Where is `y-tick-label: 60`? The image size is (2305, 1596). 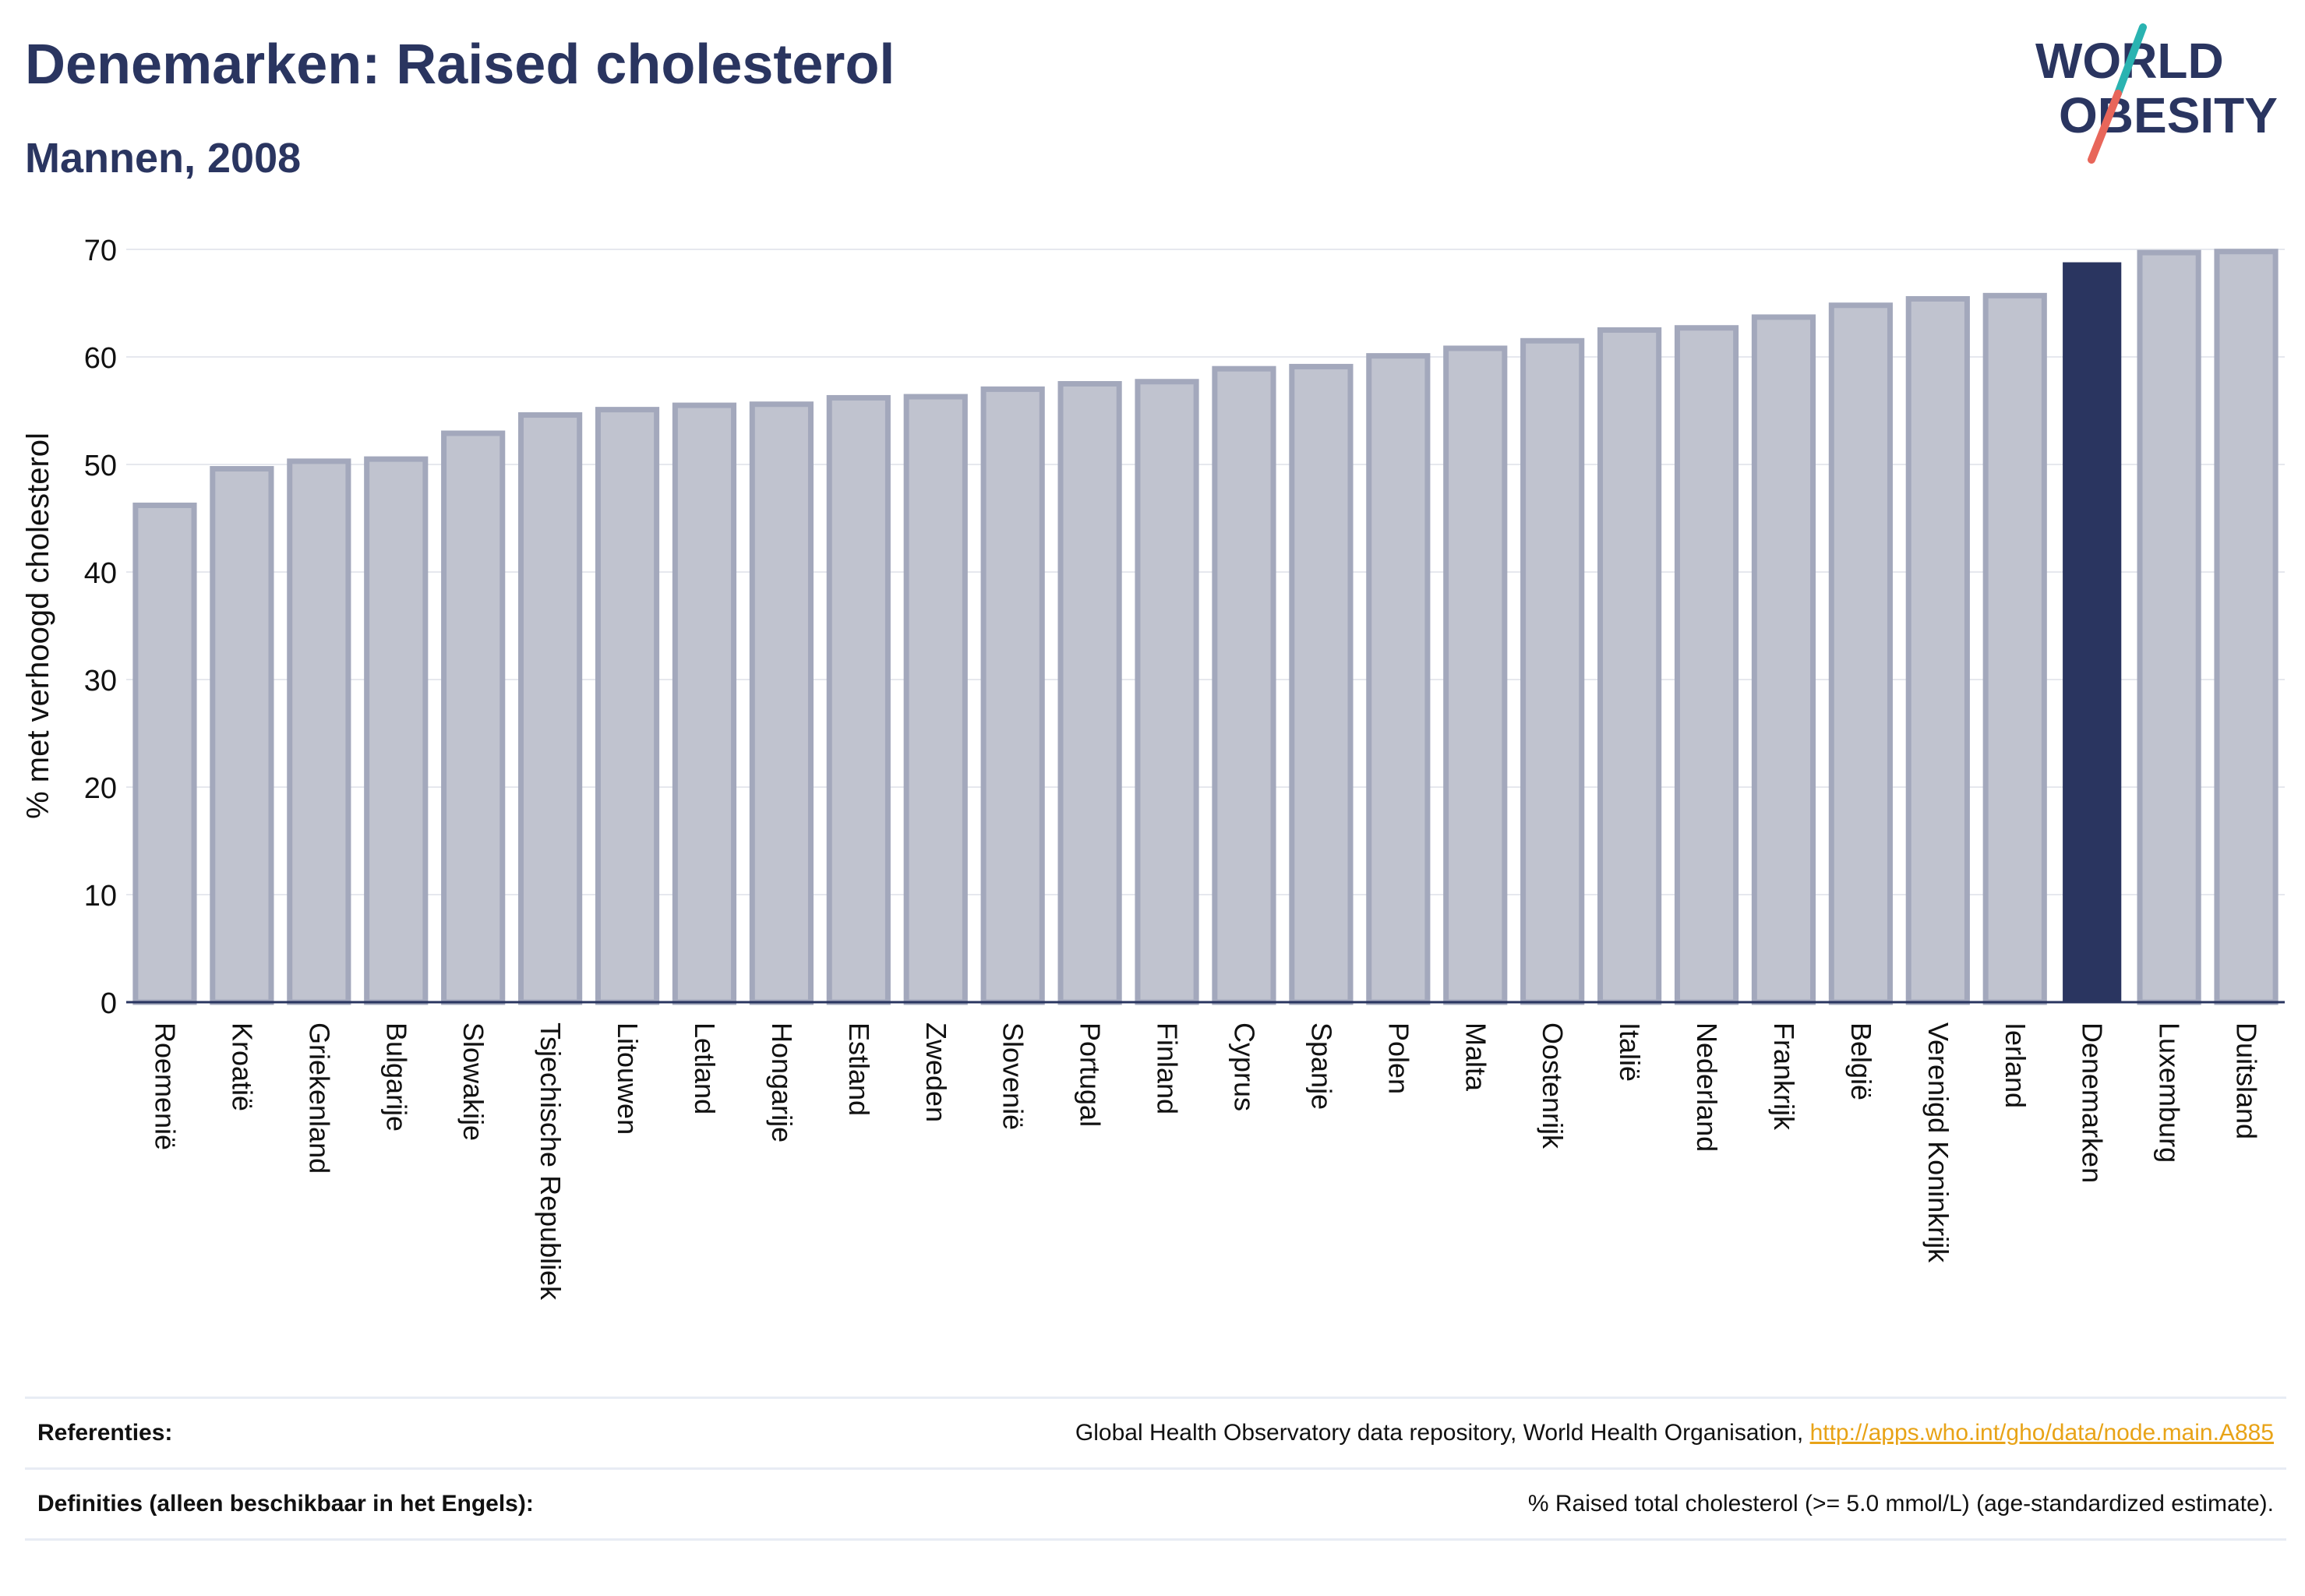
y-tick-label: 60 is located at coordinates (101, 358).